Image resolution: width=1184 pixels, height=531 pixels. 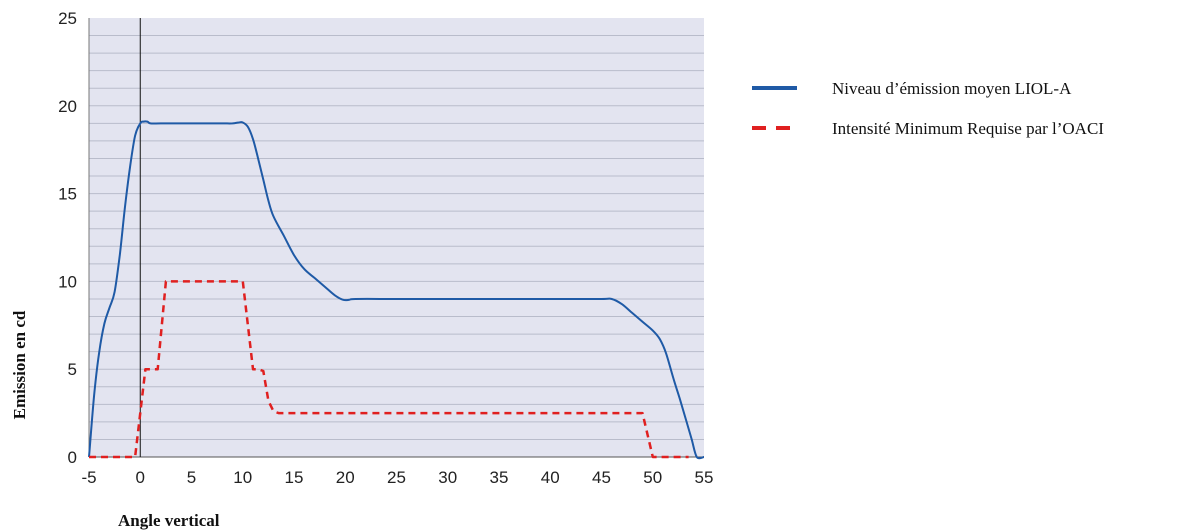 I want to click on x-tick-label: 0, so click(x=140, y=477).